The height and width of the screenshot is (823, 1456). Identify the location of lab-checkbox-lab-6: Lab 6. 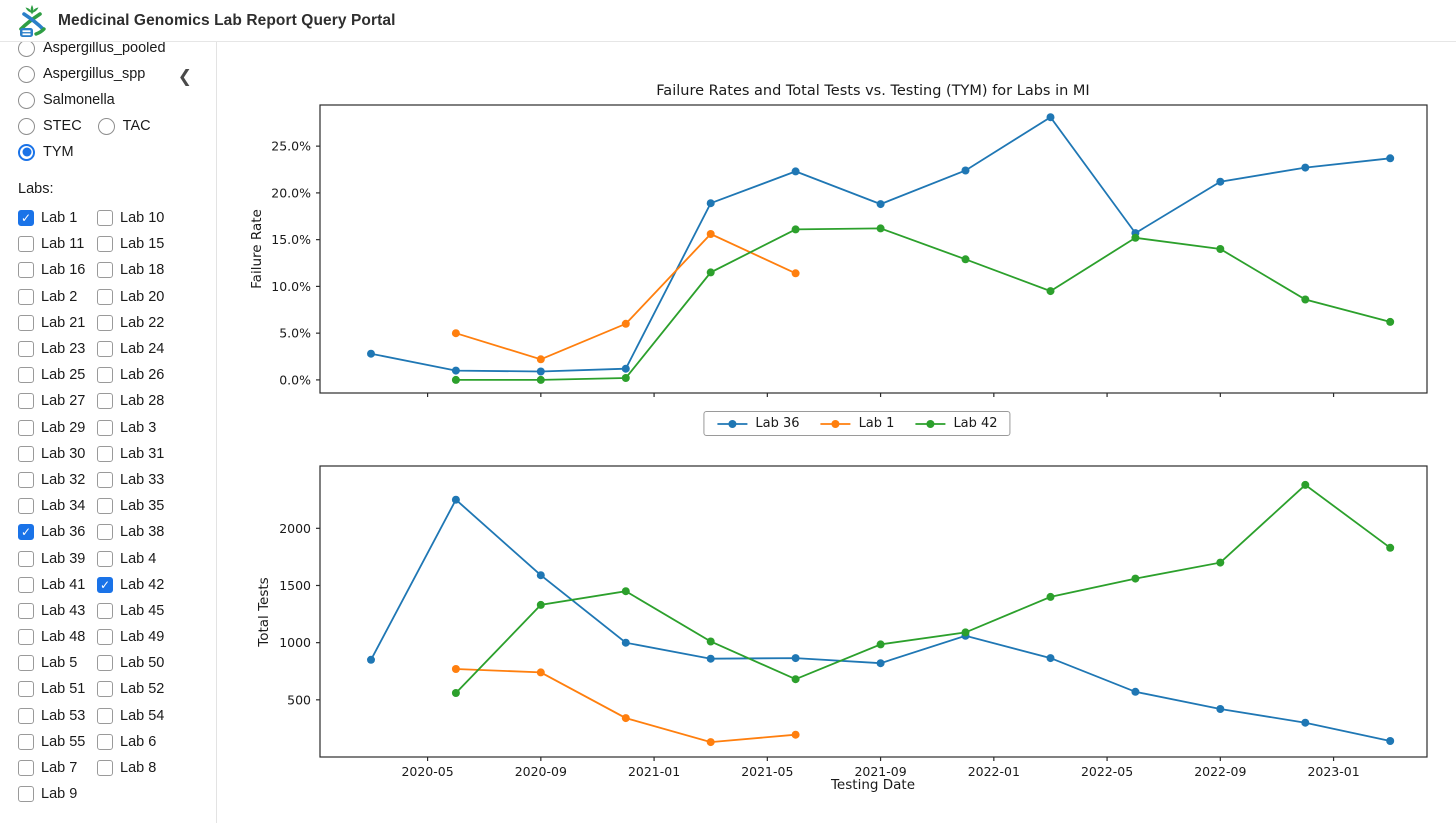
(152, 742).